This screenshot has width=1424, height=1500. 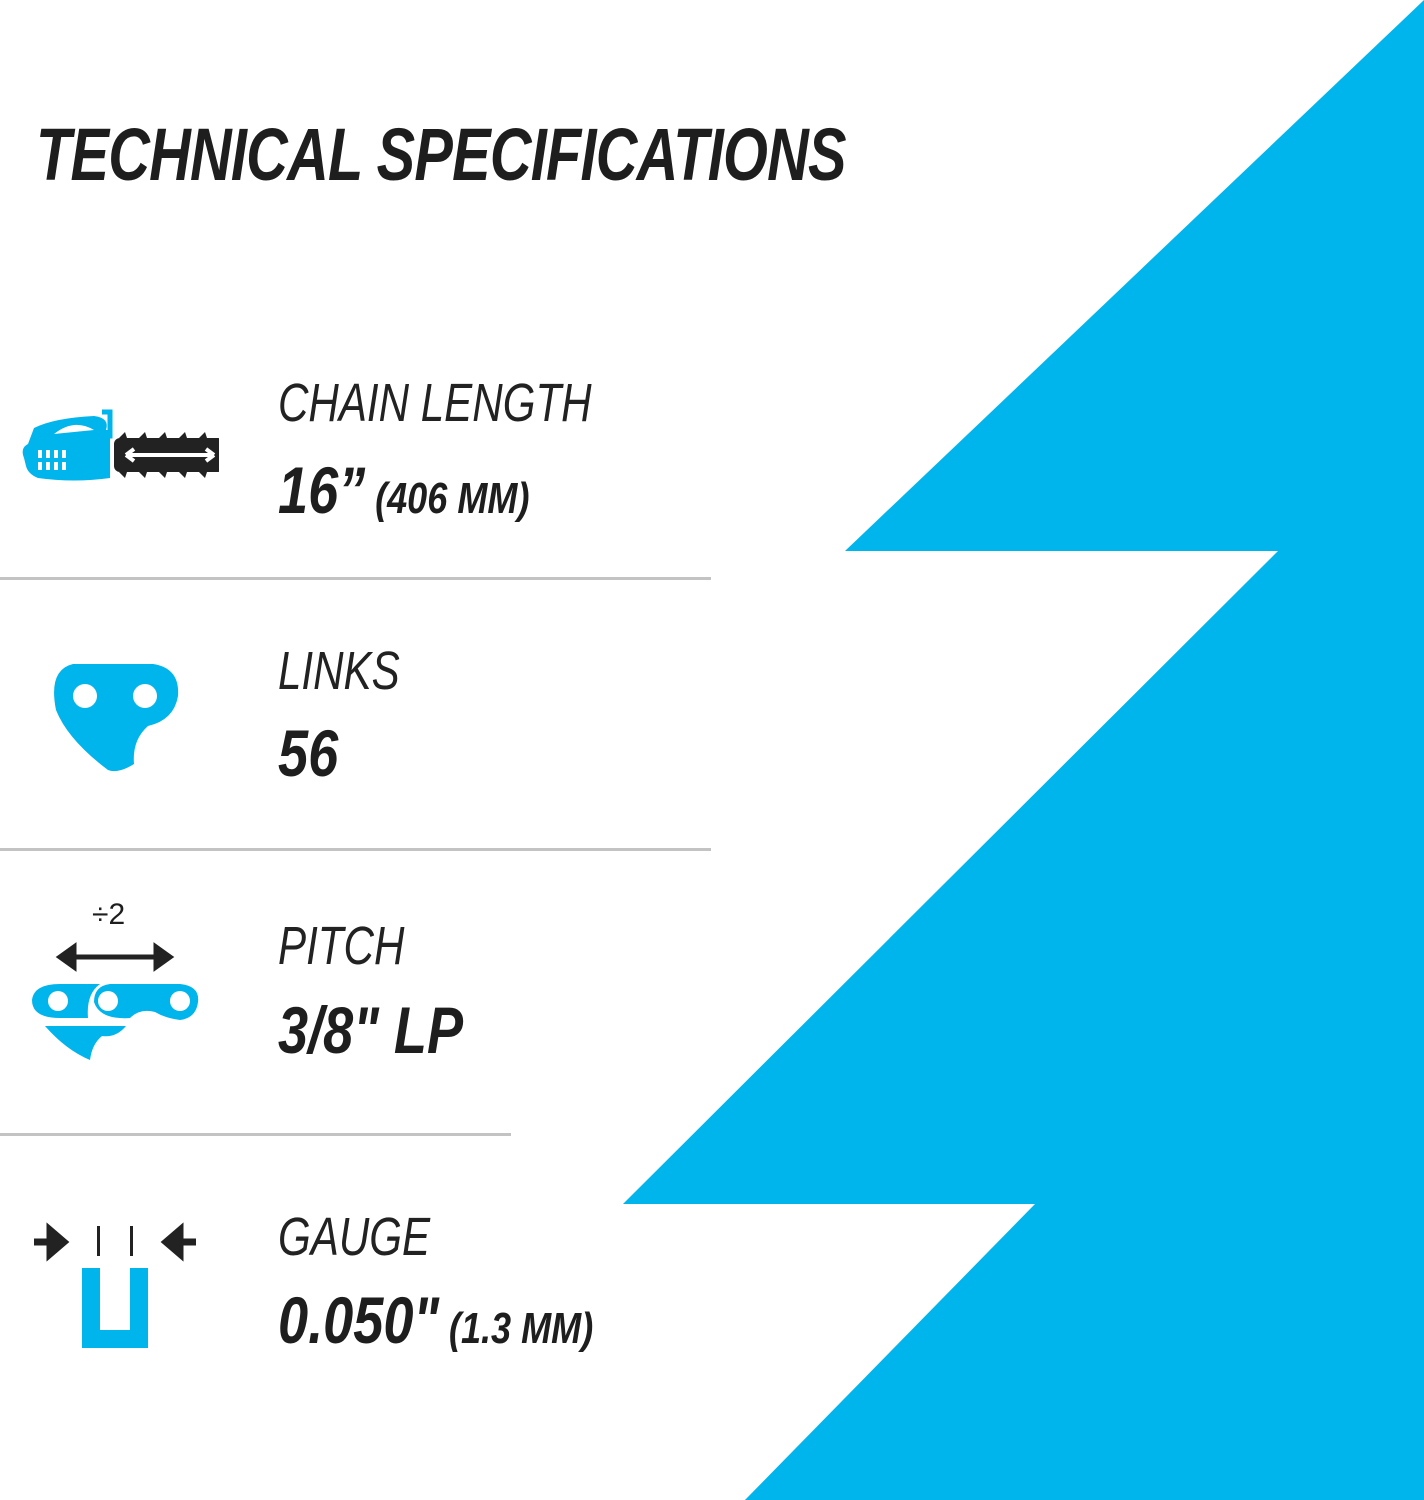 What do you see at coordinates (441, 154) in the screenshot?
I see `page-title: TECHNICAL SPECIFICATIONS` at bounding box center [441, 154].